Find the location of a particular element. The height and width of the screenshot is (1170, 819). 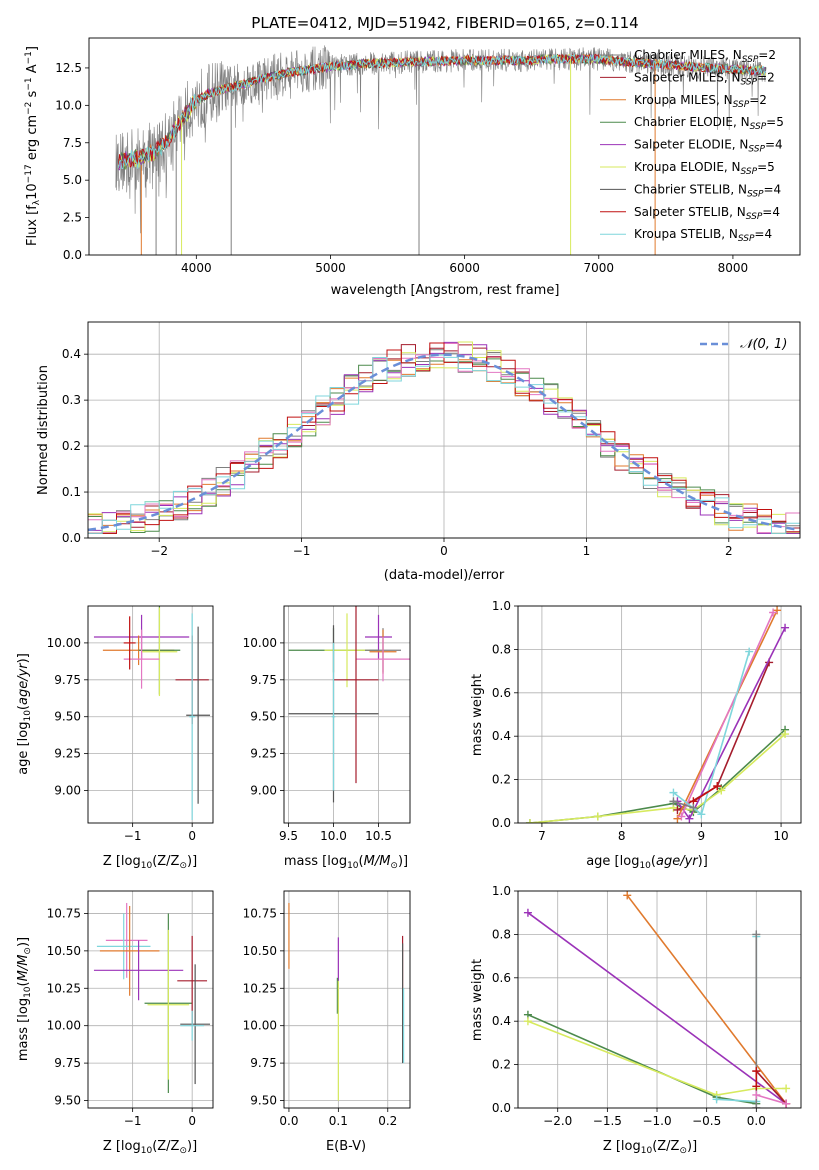

residuals-y-label: Normed distribution is located at coordinates (43, 430).